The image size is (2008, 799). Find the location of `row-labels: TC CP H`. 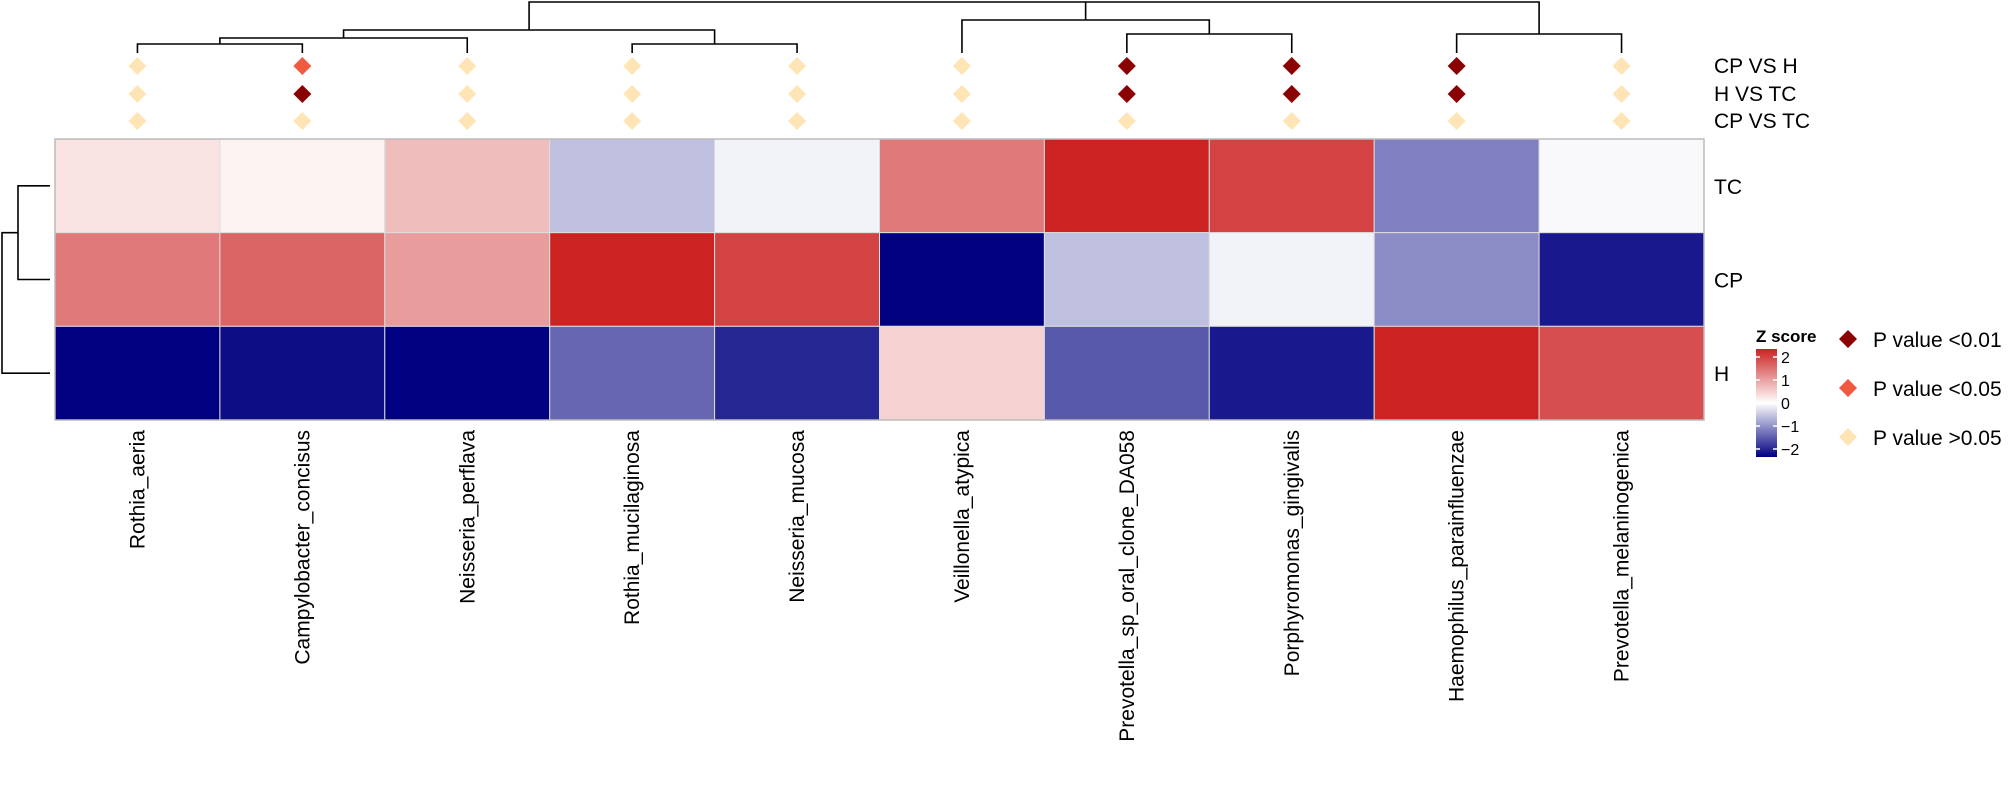

row-labels: TC CP H is located at coordinates (1728, 281).